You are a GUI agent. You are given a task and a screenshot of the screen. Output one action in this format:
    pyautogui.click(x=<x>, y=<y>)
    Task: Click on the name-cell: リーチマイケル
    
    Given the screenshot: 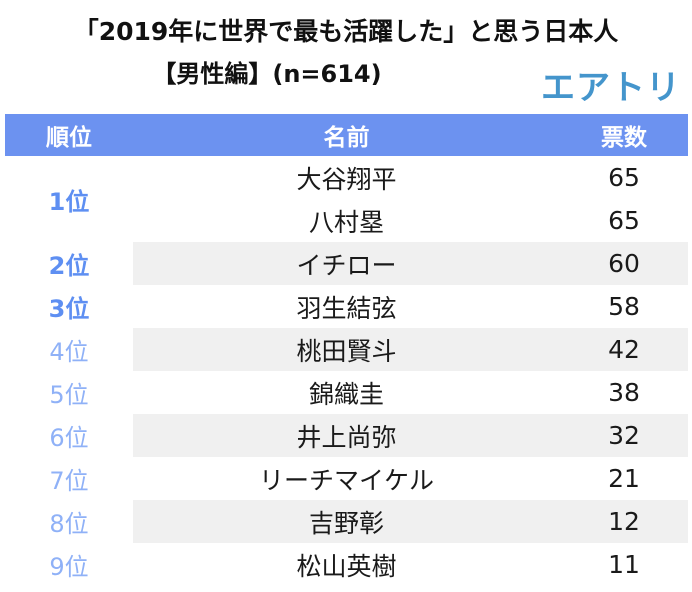 What is the action you would take?
    pyautogui.click(x=346, y=478)
    